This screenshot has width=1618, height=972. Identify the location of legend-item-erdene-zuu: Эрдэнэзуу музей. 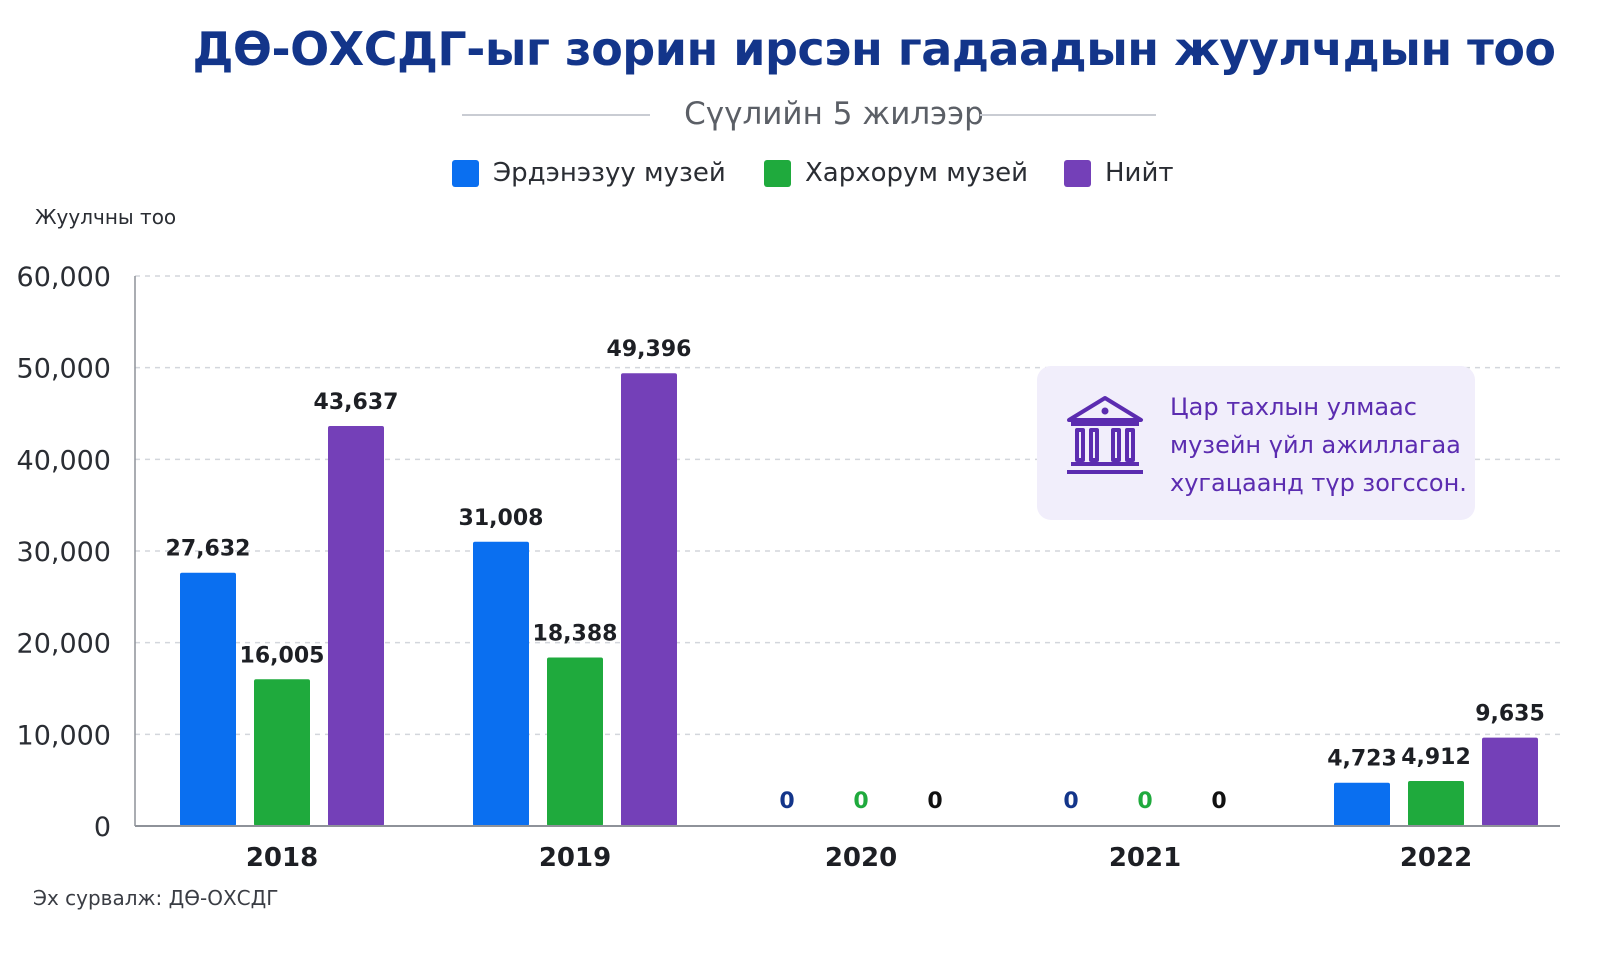
(589, 173).